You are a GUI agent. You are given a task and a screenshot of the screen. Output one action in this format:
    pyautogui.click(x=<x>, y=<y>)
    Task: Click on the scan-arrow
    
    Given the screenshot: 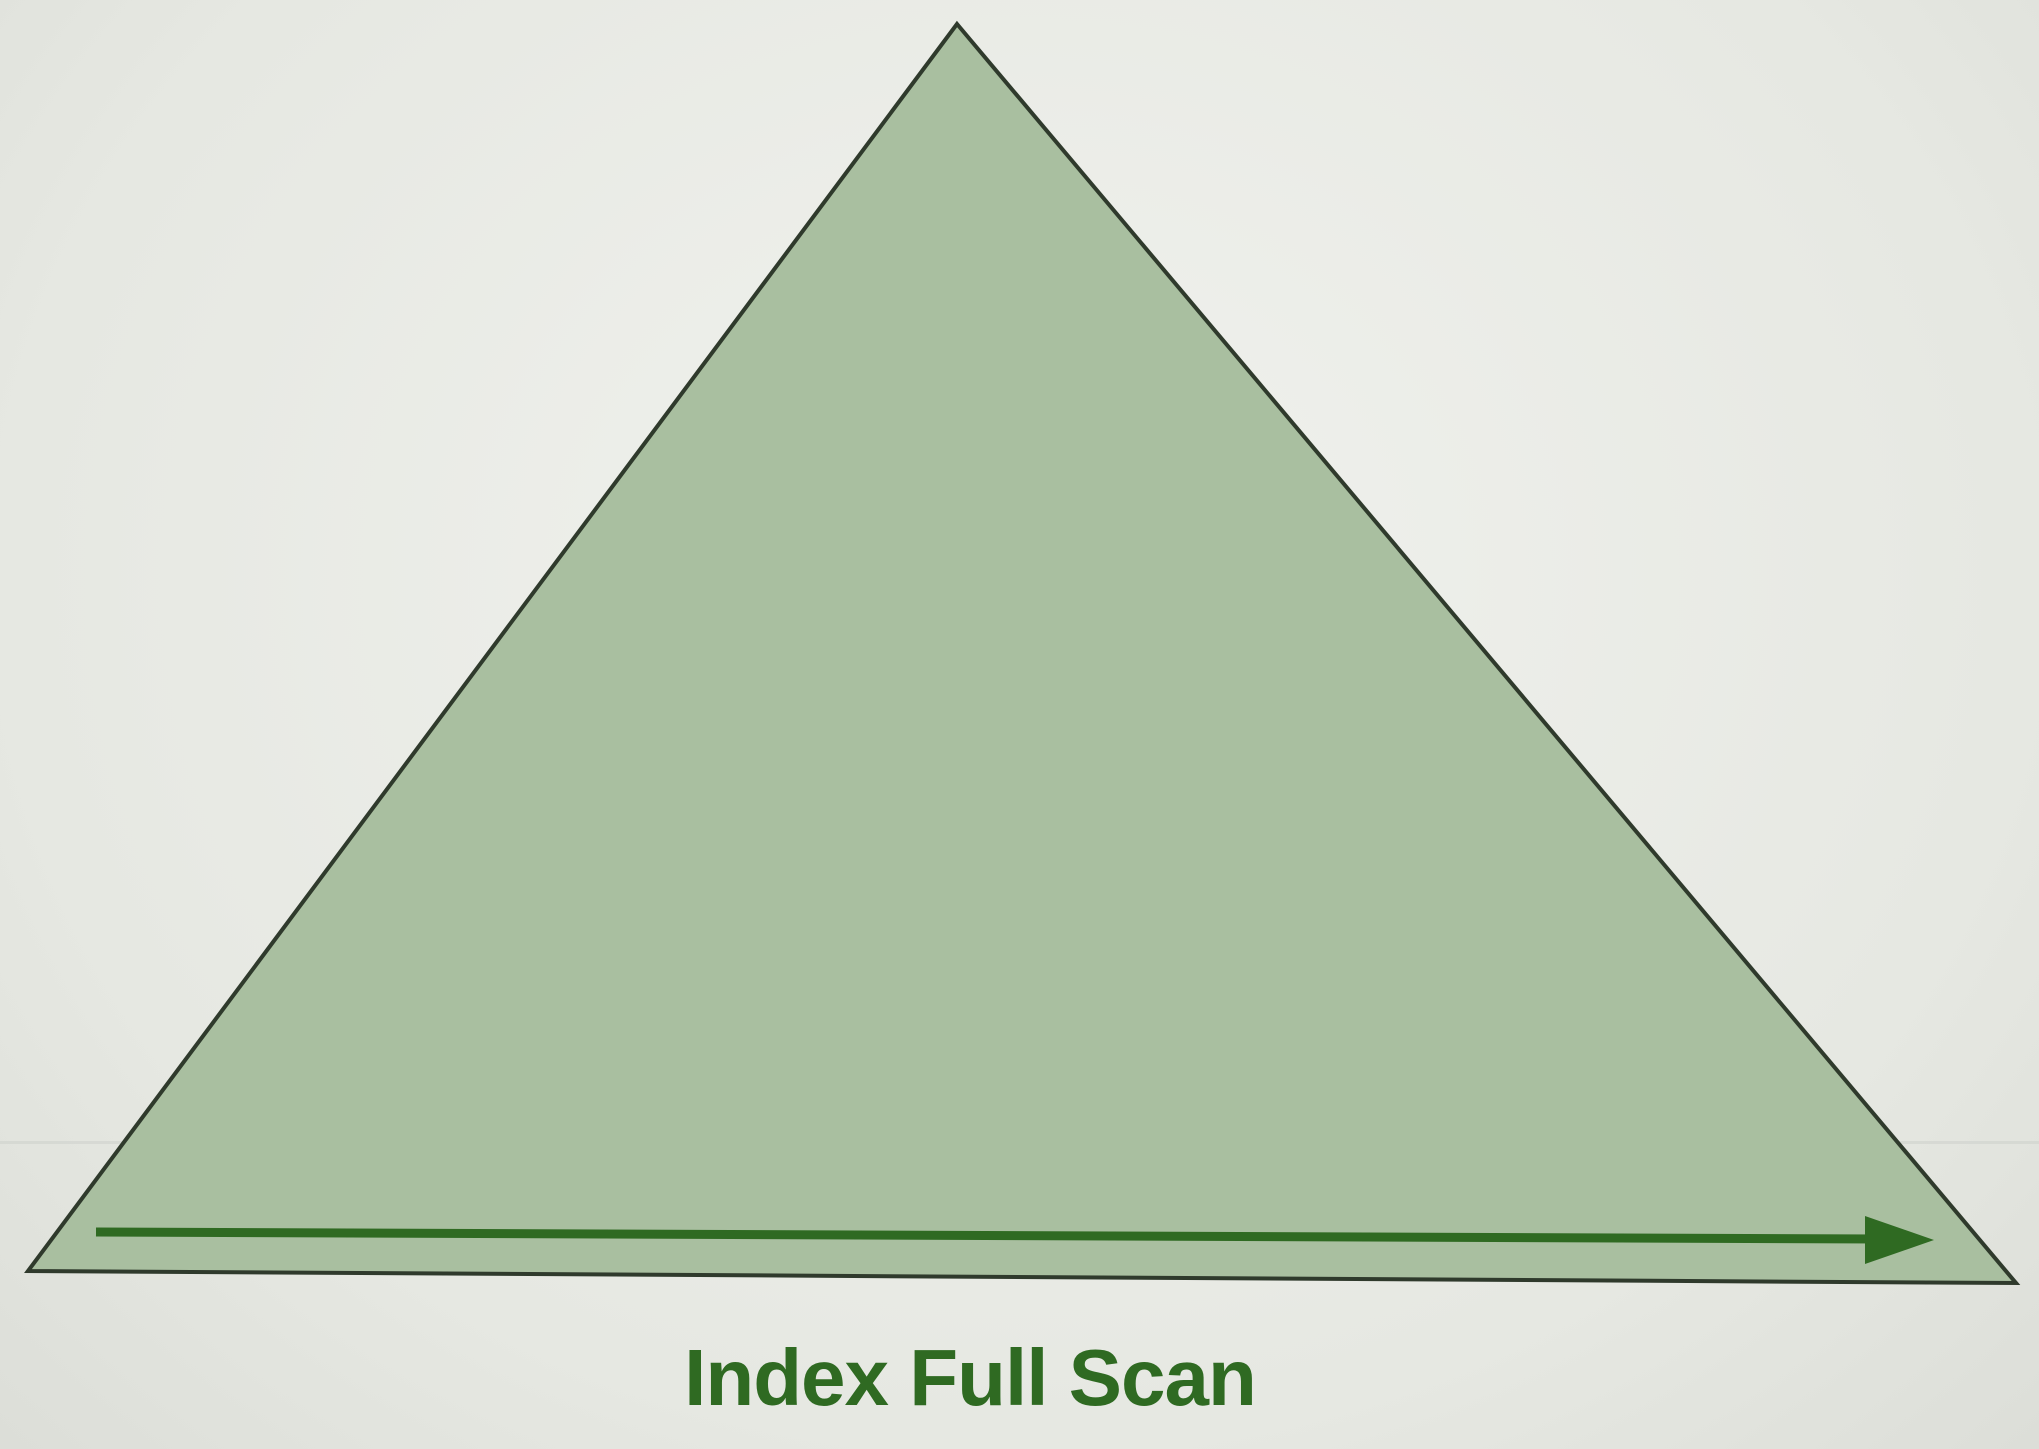 What is the action you would take?
    pyautogui.click(x=1014, y=1240)
    